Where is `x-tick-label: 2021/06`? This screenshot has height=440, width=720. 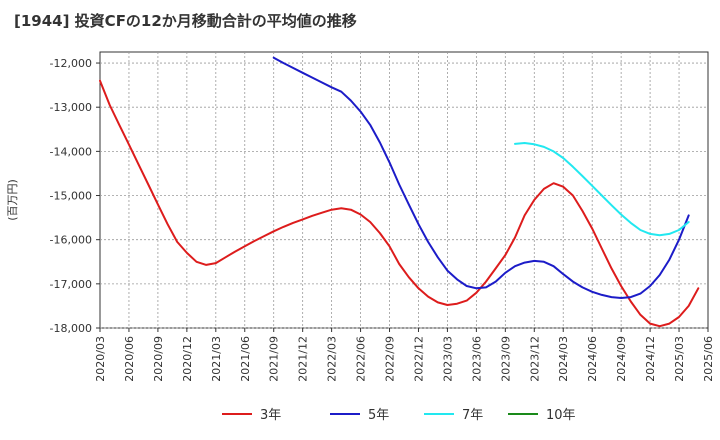 x-tick-label: 2021/06 is located at coordinates (245, 359).